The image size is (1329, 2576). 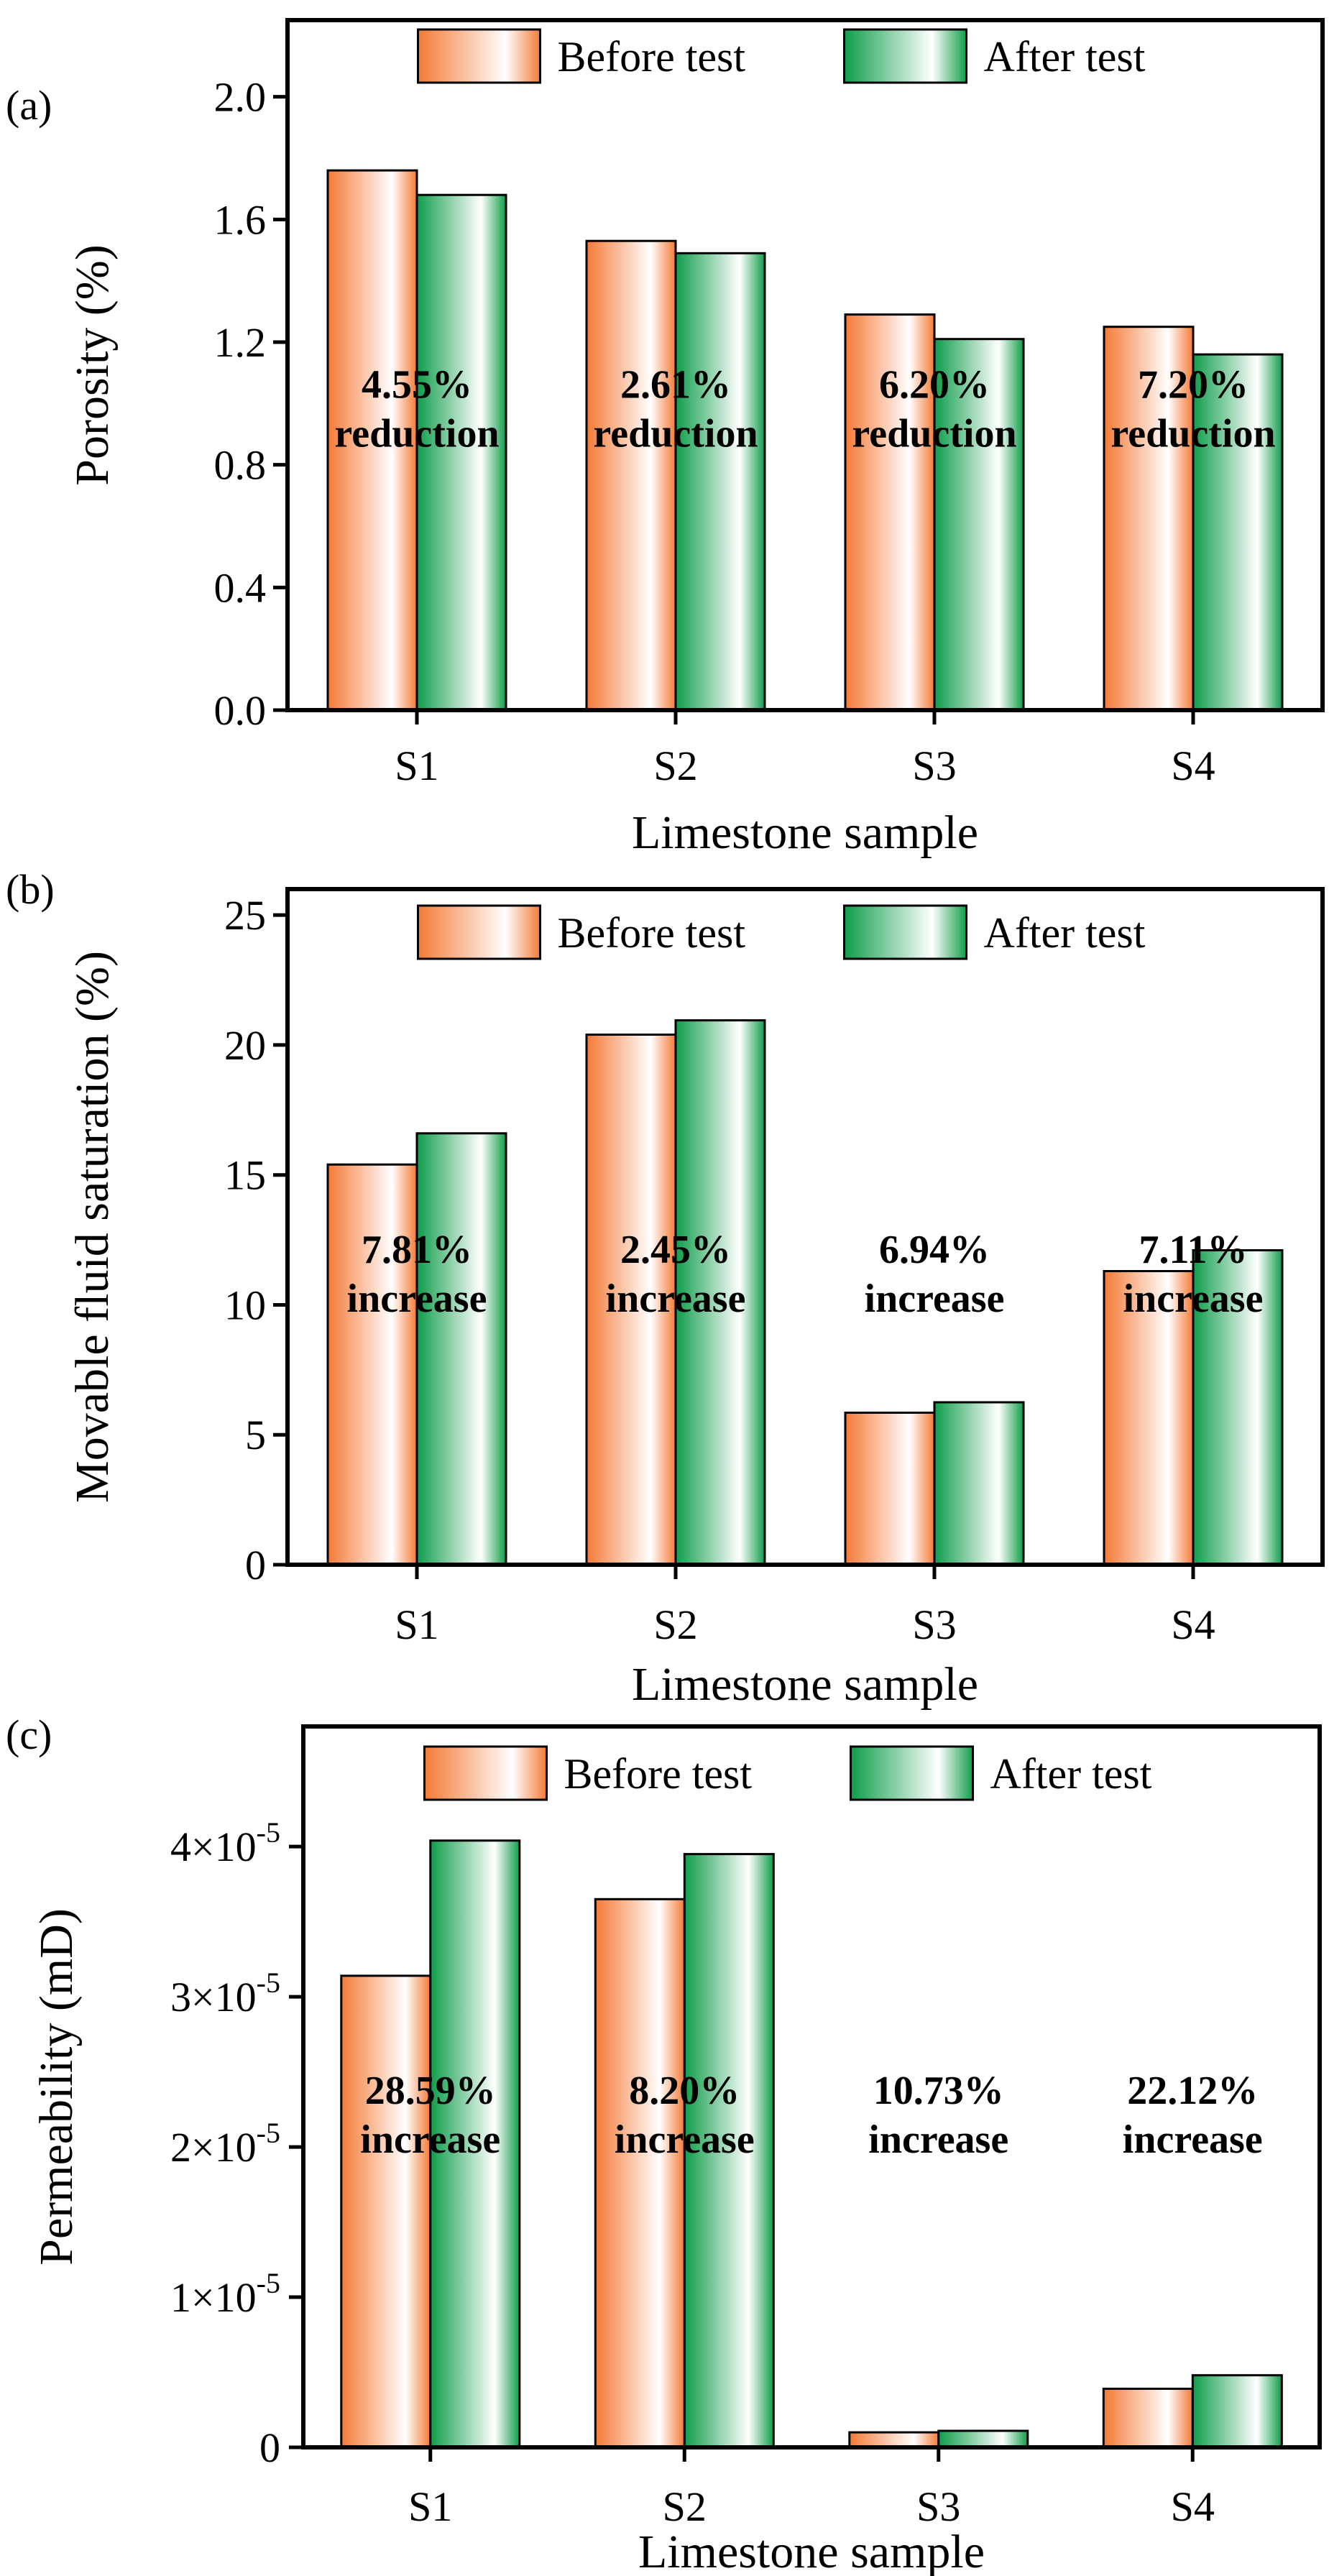 I want to click on x-tick-label-a-s3: S3, so click(x=934, y=765).